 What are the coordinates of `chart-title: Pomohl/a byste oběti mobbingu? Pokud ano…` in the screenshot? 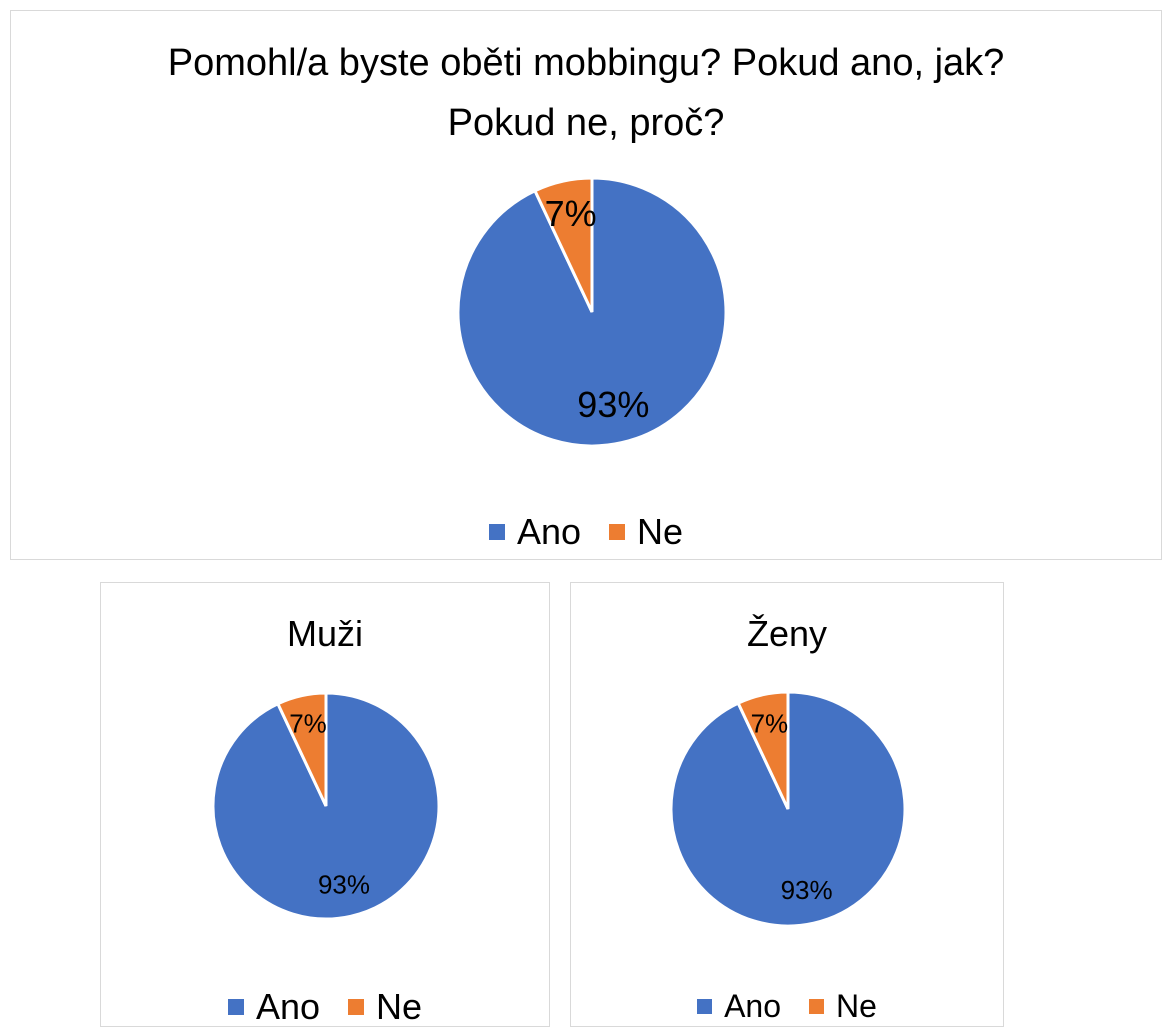 It's located at (586, 93).